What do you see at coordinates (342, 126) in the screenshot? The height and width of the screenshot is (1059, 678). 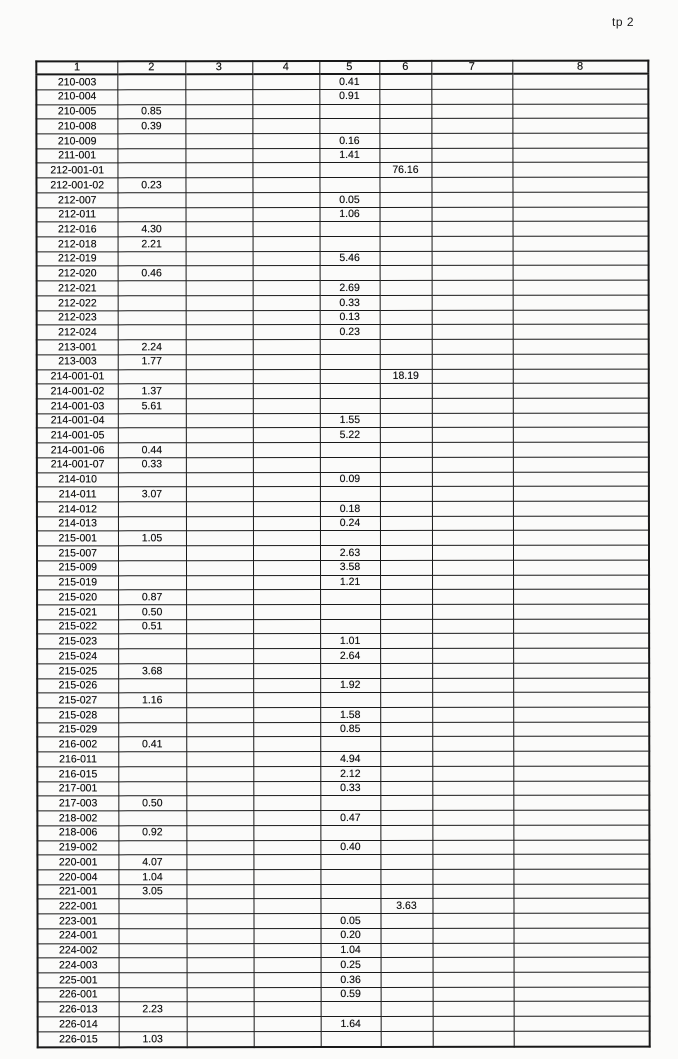 I see `table-row: 210-008 0.39` at bounding box center [342, 126].